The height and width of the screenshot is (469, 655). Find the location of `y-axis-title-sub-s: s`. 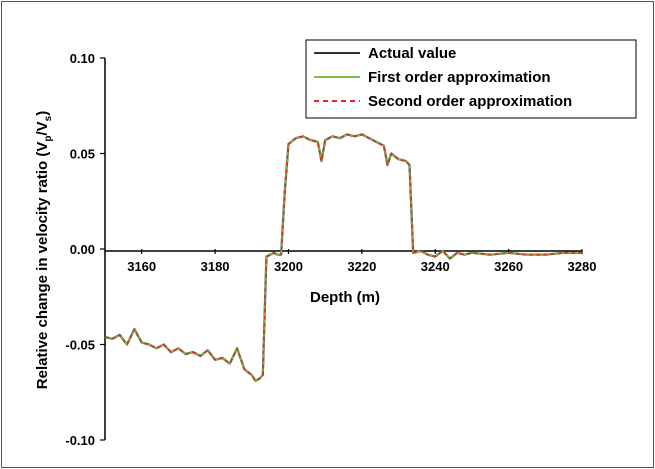

y-axis-title-sub-s: s is located at coordinates (48, 118).